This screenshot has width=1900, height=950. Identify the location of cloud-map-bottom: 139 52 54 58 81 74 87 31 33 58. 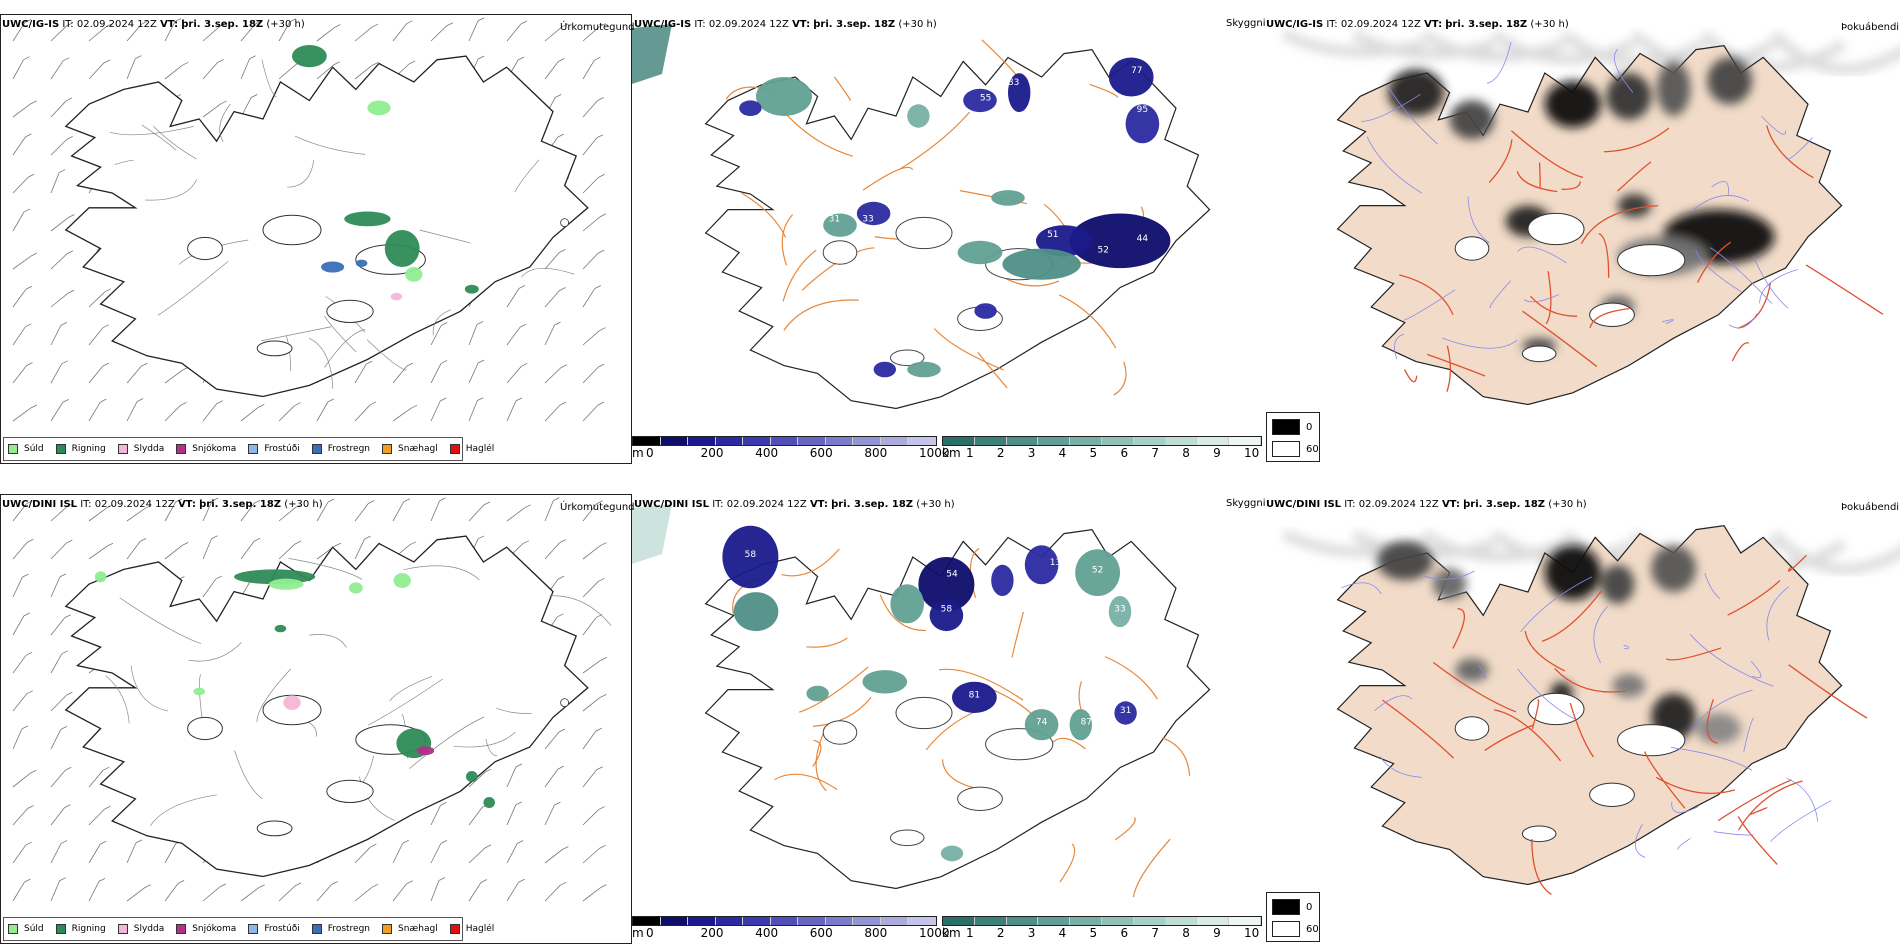
(921, 701).